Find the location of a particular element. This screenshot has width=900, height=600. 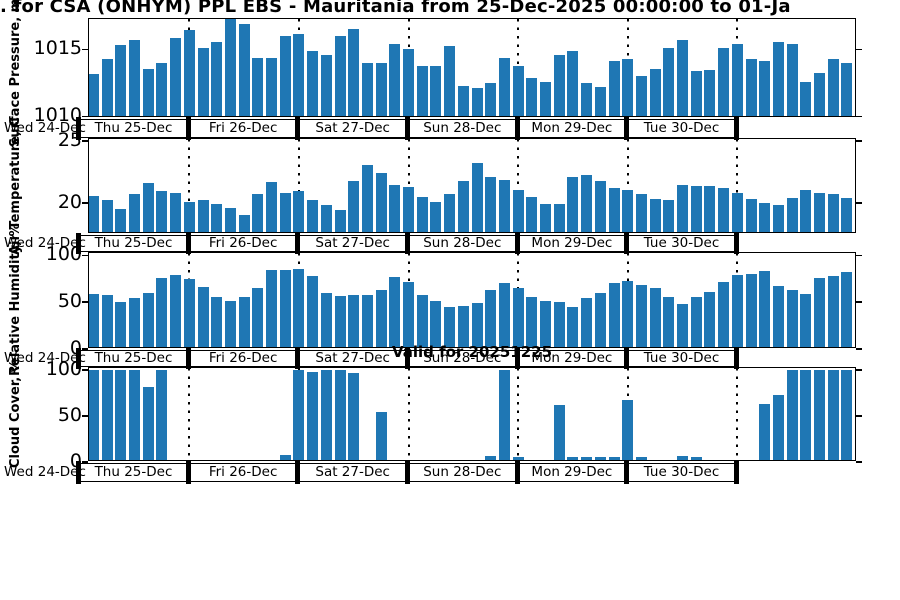

day-label: Tue 30-Dec is located at coordinates (681, 472).